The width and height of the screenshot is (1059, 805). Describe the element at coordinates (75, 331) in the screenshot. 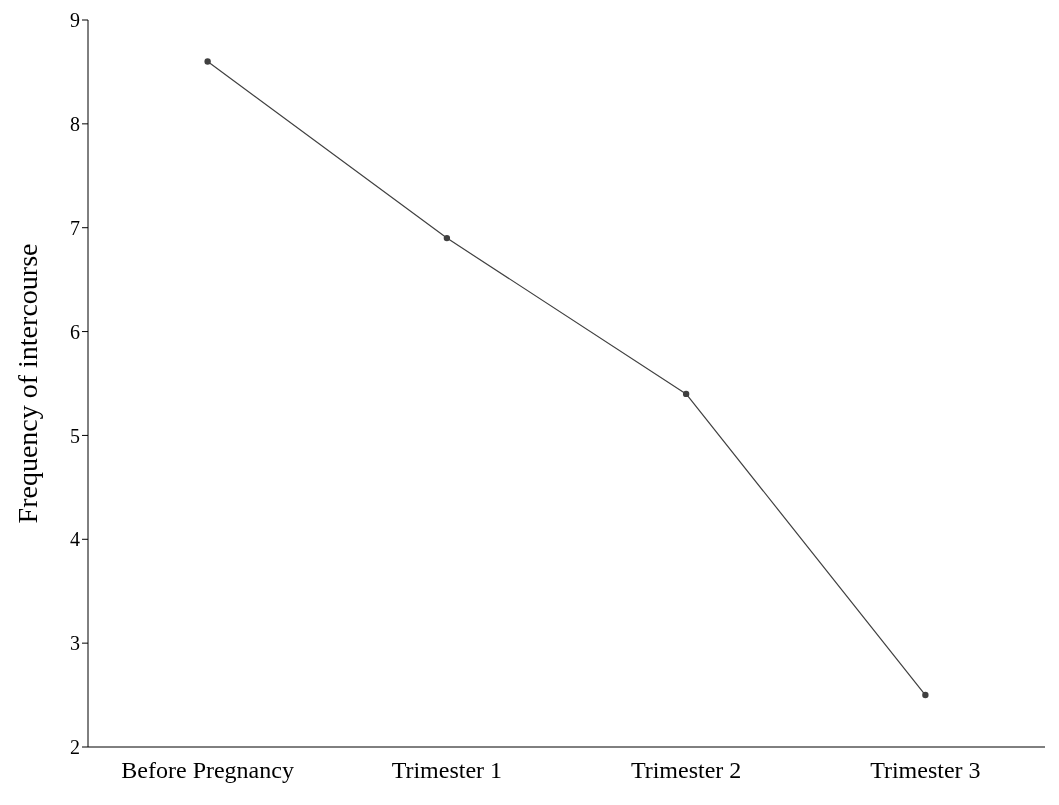

I see `y-tick-label: 6` at that location.